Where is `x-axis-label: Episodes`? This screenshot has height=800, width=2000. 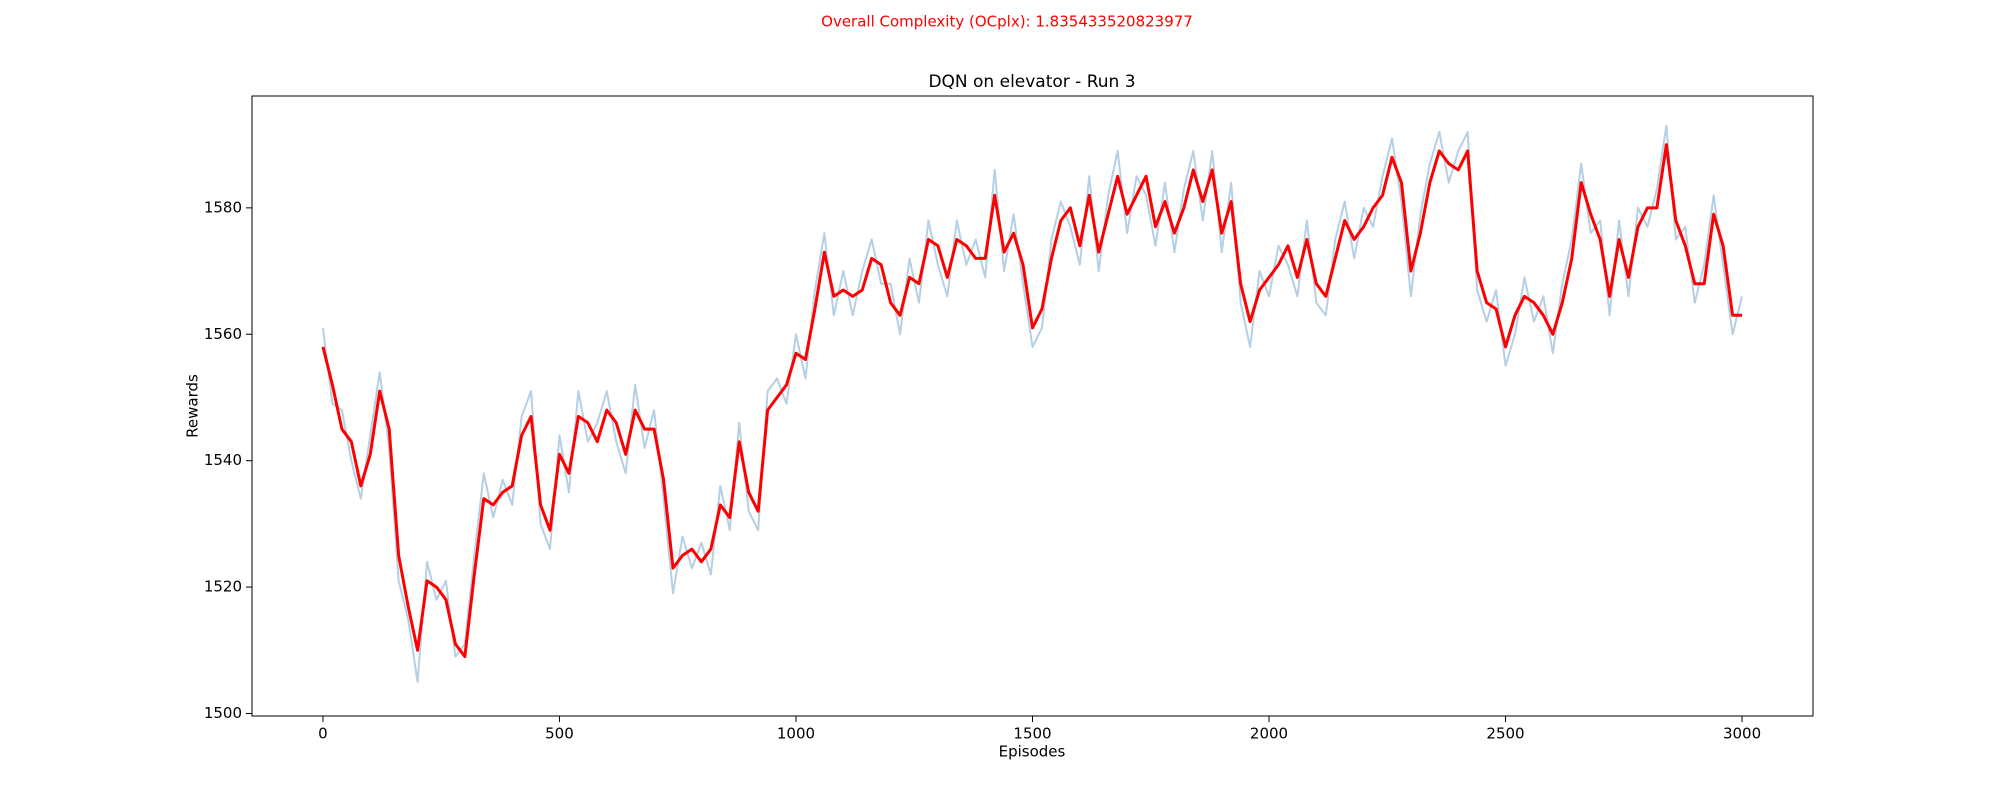
x-axis-label: Episodes is located at coordinates (1032, 752).